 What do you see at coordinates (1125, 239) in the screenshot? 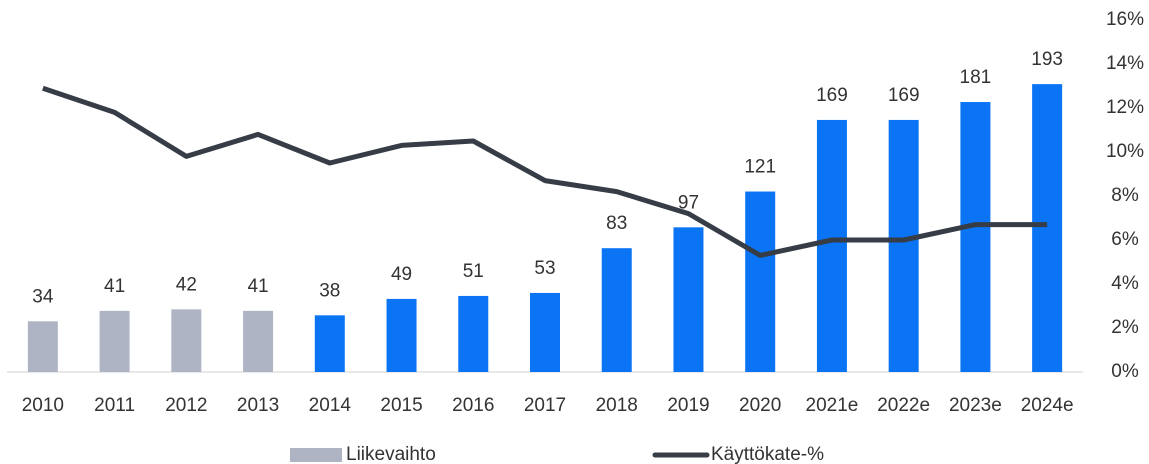
I see `y2-tick-label: 6%` at bounding box center [1125, 239].